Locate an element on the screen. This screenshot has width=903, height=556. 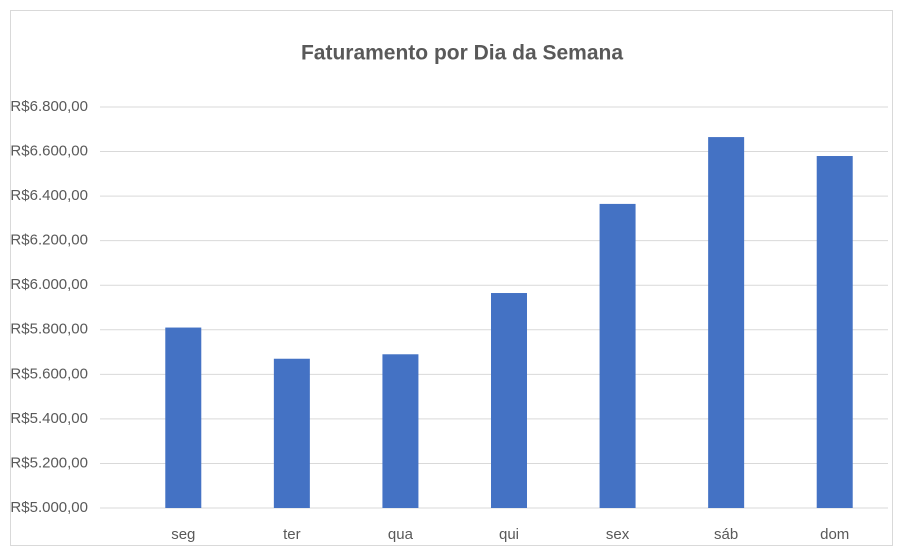
x-tick-label: sáb is located at coordinates (726, 534).